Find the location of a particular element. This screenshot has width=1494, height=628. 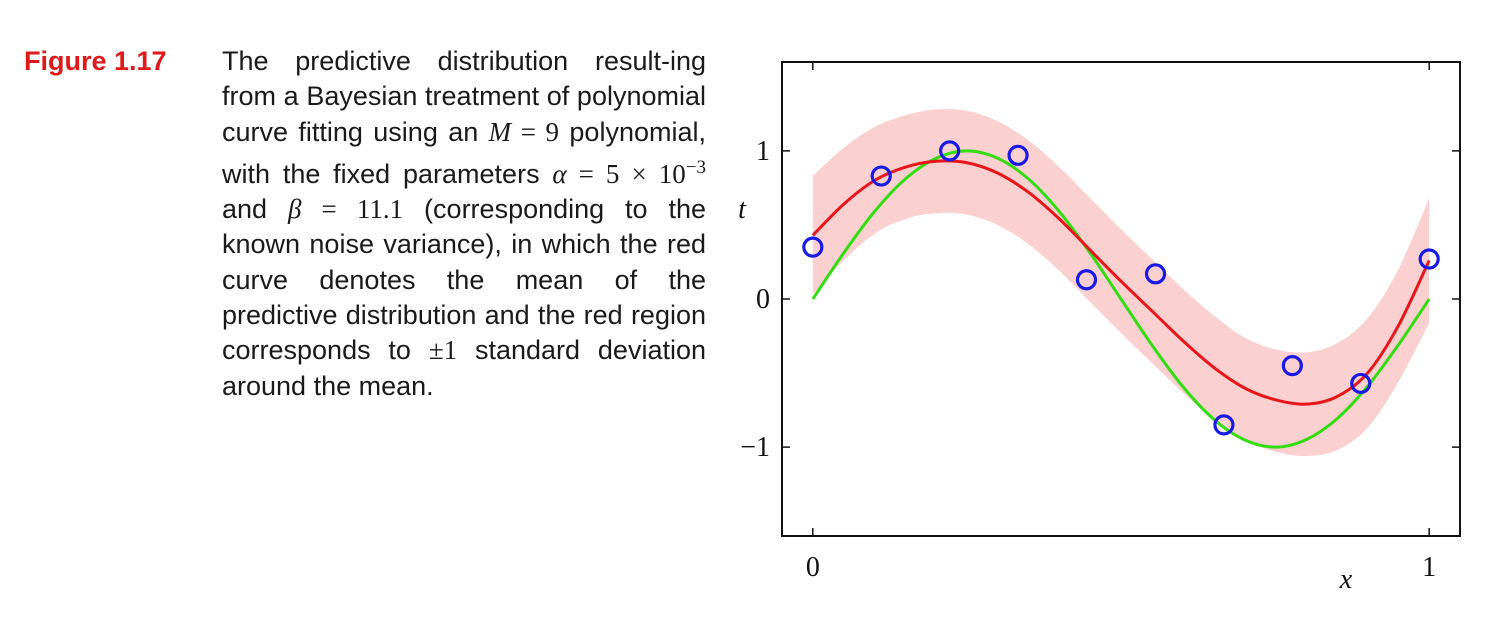

figure-label: Figure 1.17 is located at coordinates (95, 61).